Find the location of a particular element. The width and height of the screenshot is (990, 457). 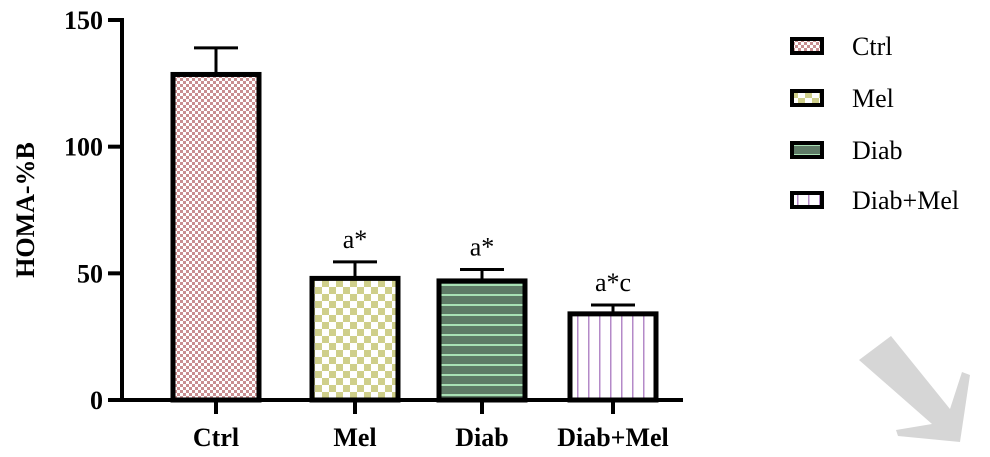

watermark-arrow-icon is located at coordinates (914, 389).